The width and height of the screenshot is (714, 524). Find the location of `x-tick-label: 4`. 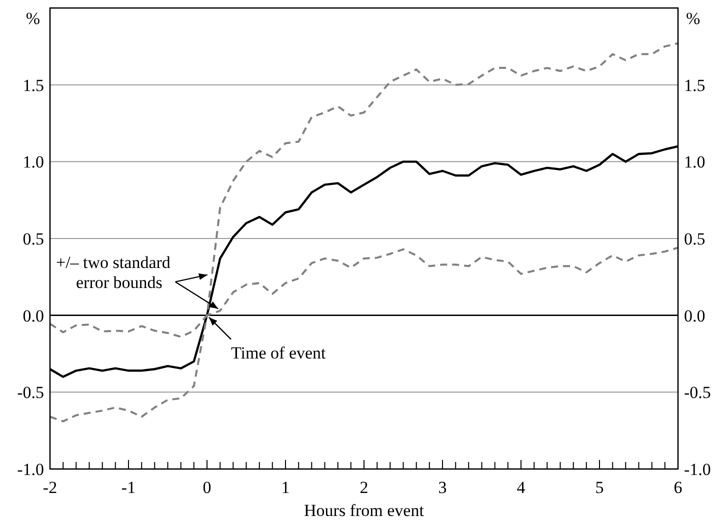

x-tick-label: 4 is located at coordinates (521, 487).